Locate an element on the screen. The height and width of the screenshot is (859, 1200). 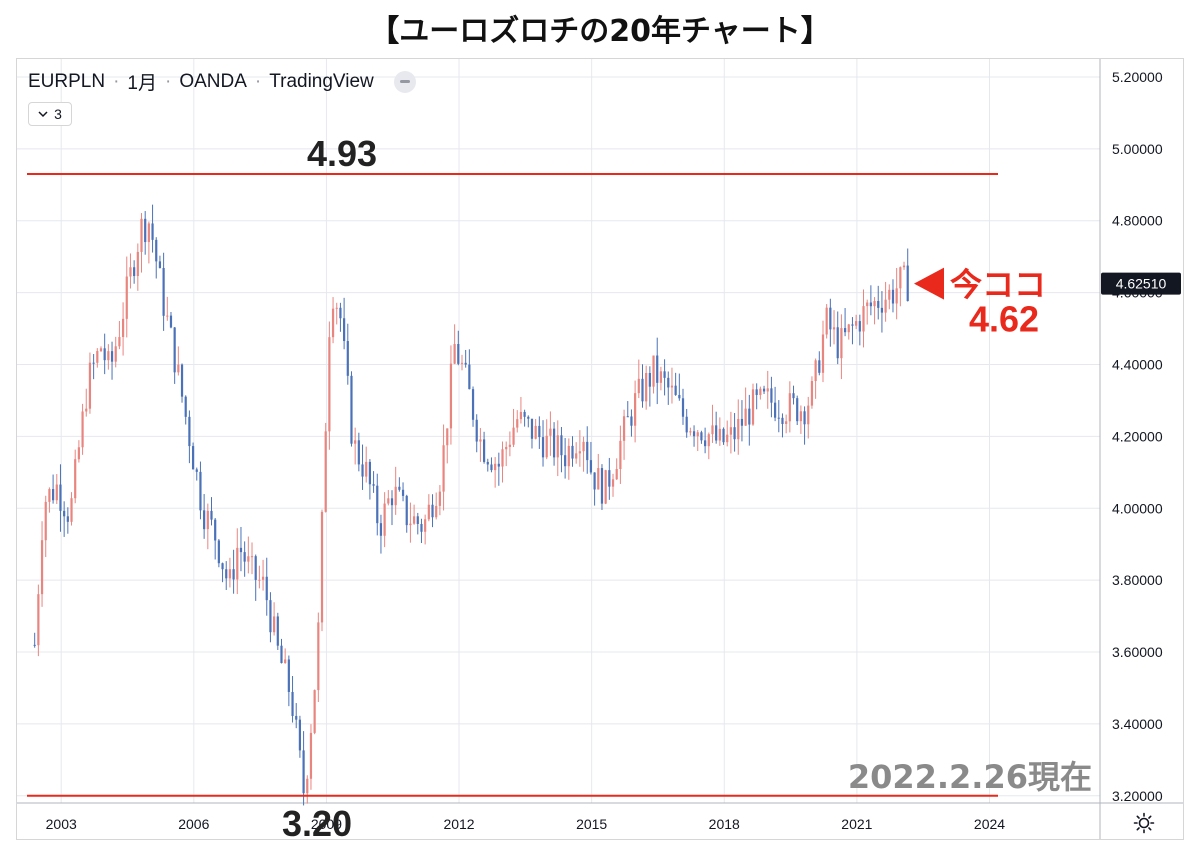
x-tick-label: 2015 is located at coordinates (591, 824).